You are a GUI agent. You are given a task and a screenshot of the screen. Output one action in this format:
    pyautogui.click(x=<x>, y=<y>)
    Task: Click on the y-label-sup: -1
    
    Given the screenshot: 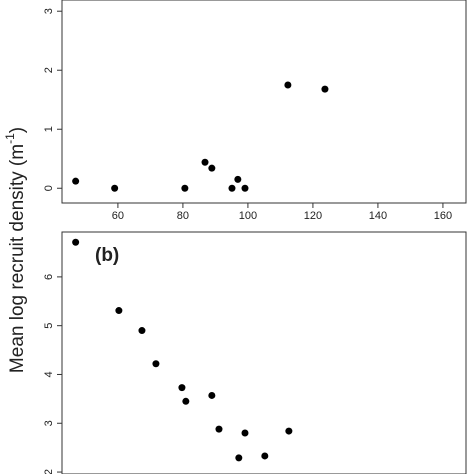 What is the action you would take?
    pyautogui.click(x=10, y=138)
    